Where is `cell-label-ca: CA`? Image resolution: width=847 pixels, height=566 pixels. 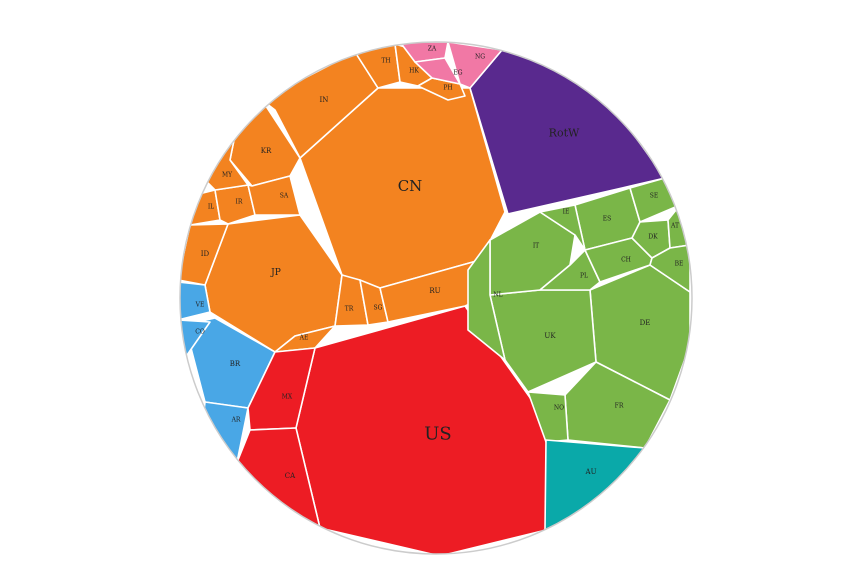 cell-label-ca: CA is located at coordinates (290, 476).